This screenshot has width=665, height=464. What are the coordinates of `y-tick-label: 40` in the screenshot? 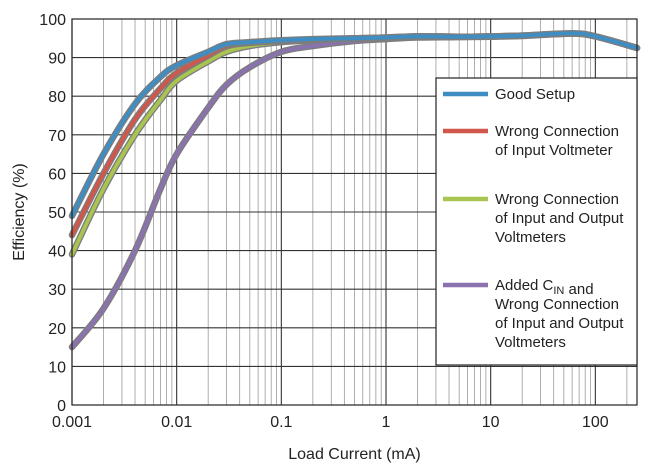 It's located at (57, 252).